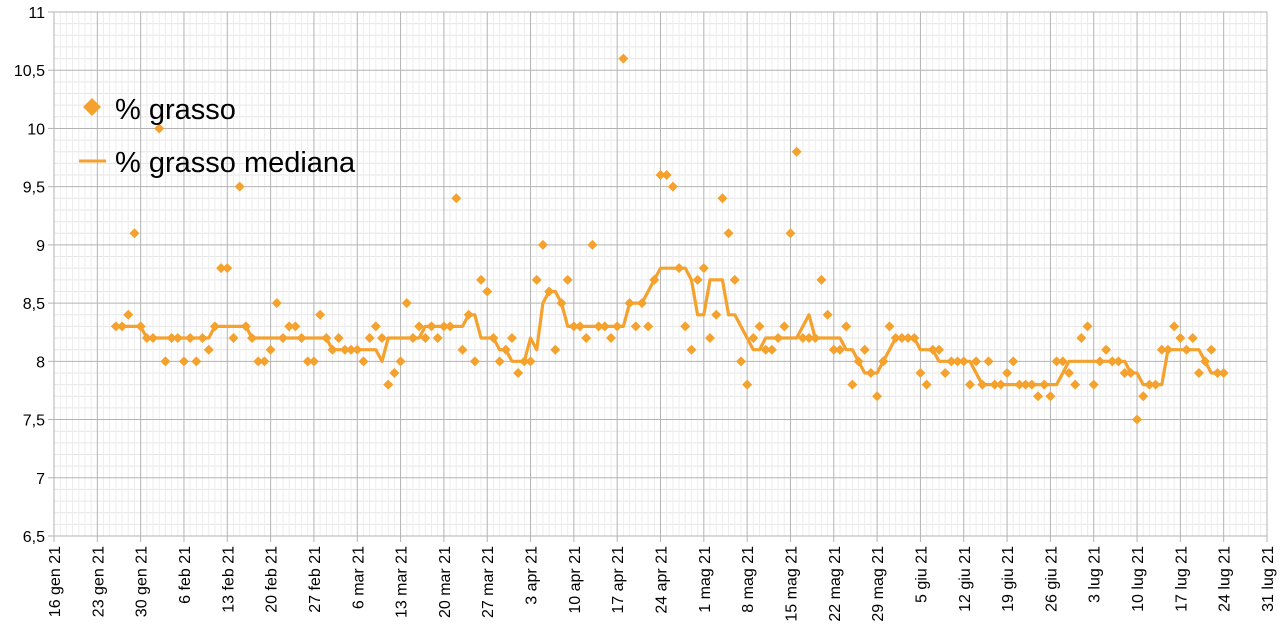 Image resolution: width=1283 pixels, height=637 pixels. I want to click on x-tick-label: 10 lug 21, so click(1138, 579).